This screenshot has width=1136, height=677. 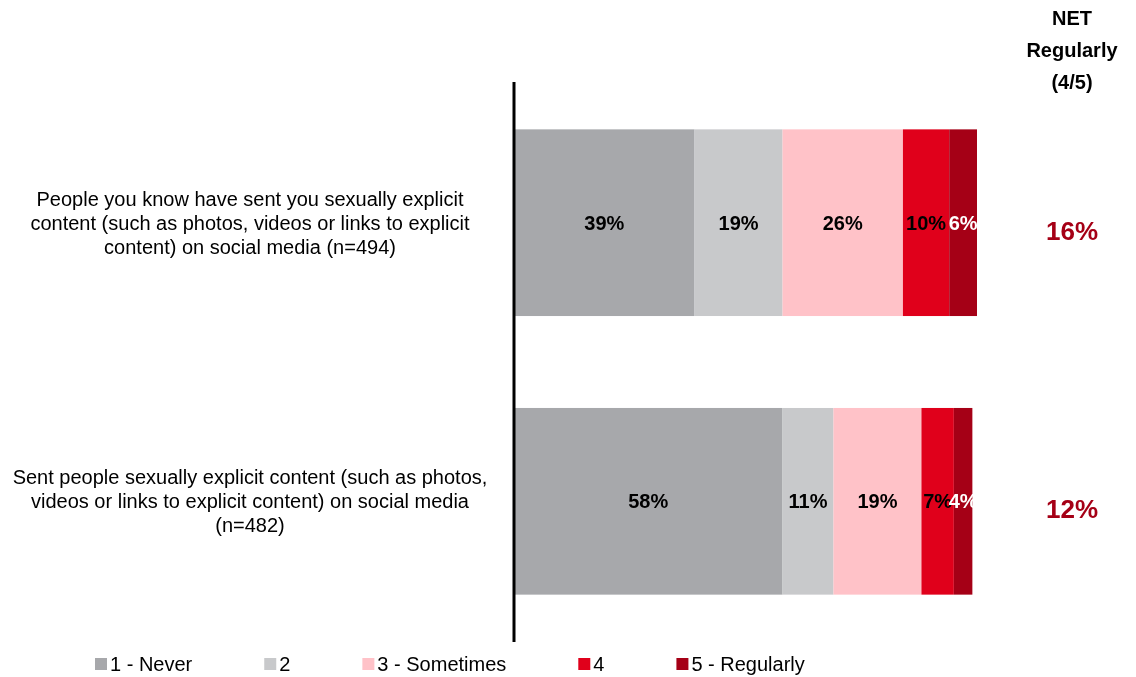 I want to click on legend-label: 4, so click(x=599, y=664).